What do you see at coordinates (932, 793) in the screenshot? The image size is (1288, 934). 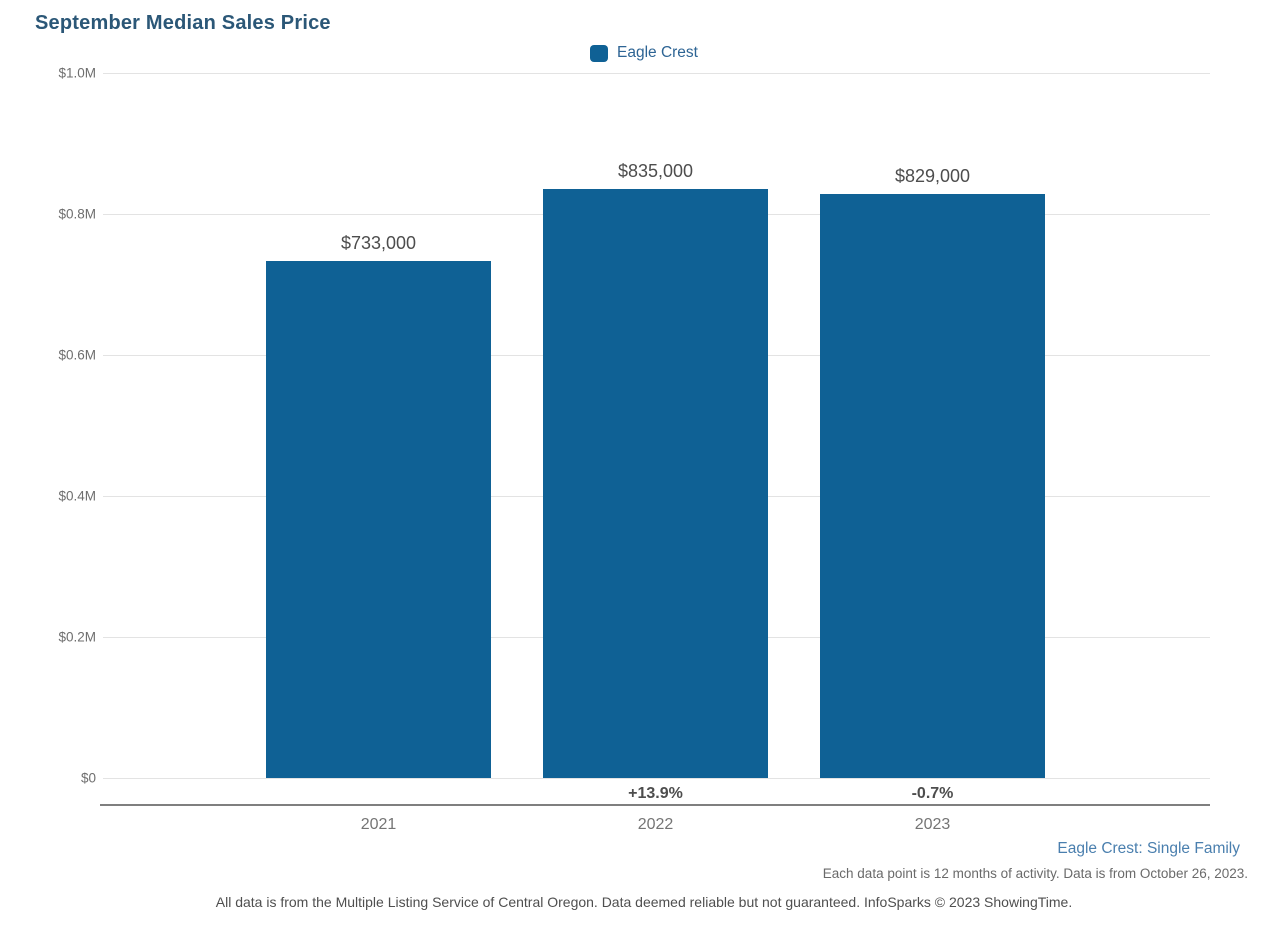 I see `pct-change-label: -0.7%` at bounding box center [932, 793].